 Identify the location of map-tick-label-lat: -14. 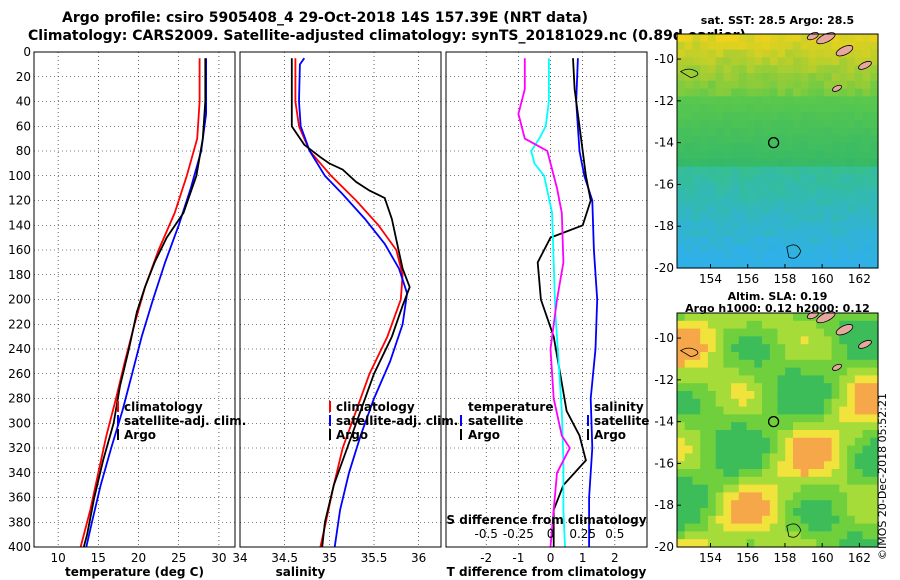
(664, 422).